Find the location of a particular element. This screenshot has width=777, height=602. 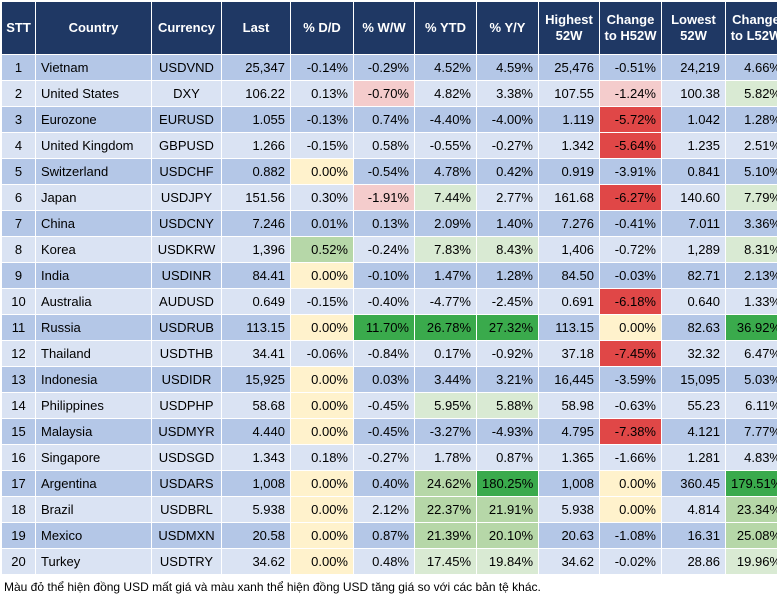

header-ytd: % YTD is located at coordinates (445, 28).